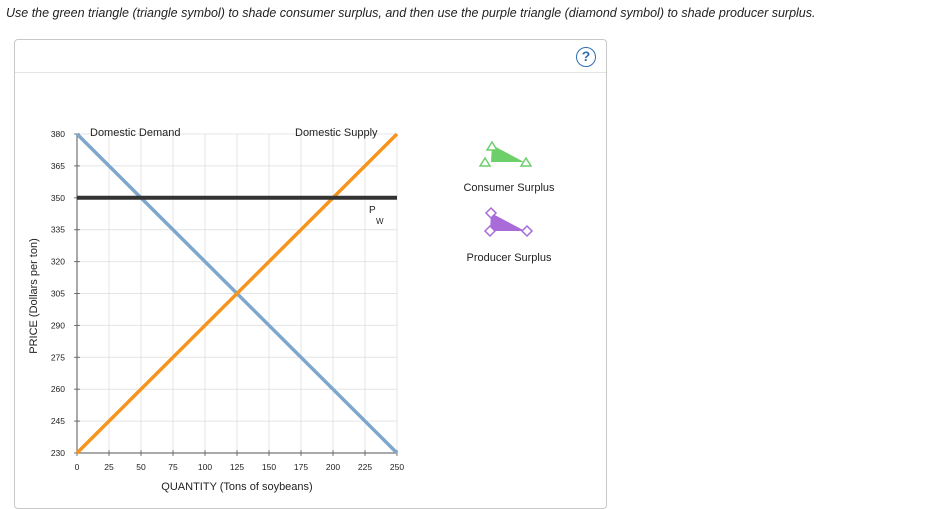  Describe the element at coordinates (372, 210) in the screenshot. I see `world-price-label: P` at that location.